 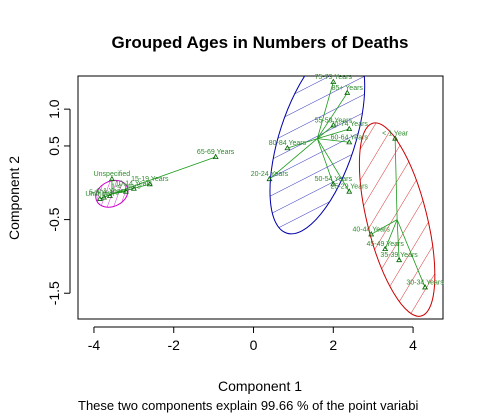 I want to click on point-label: 10-14 Years, so click(x=134, y=184).